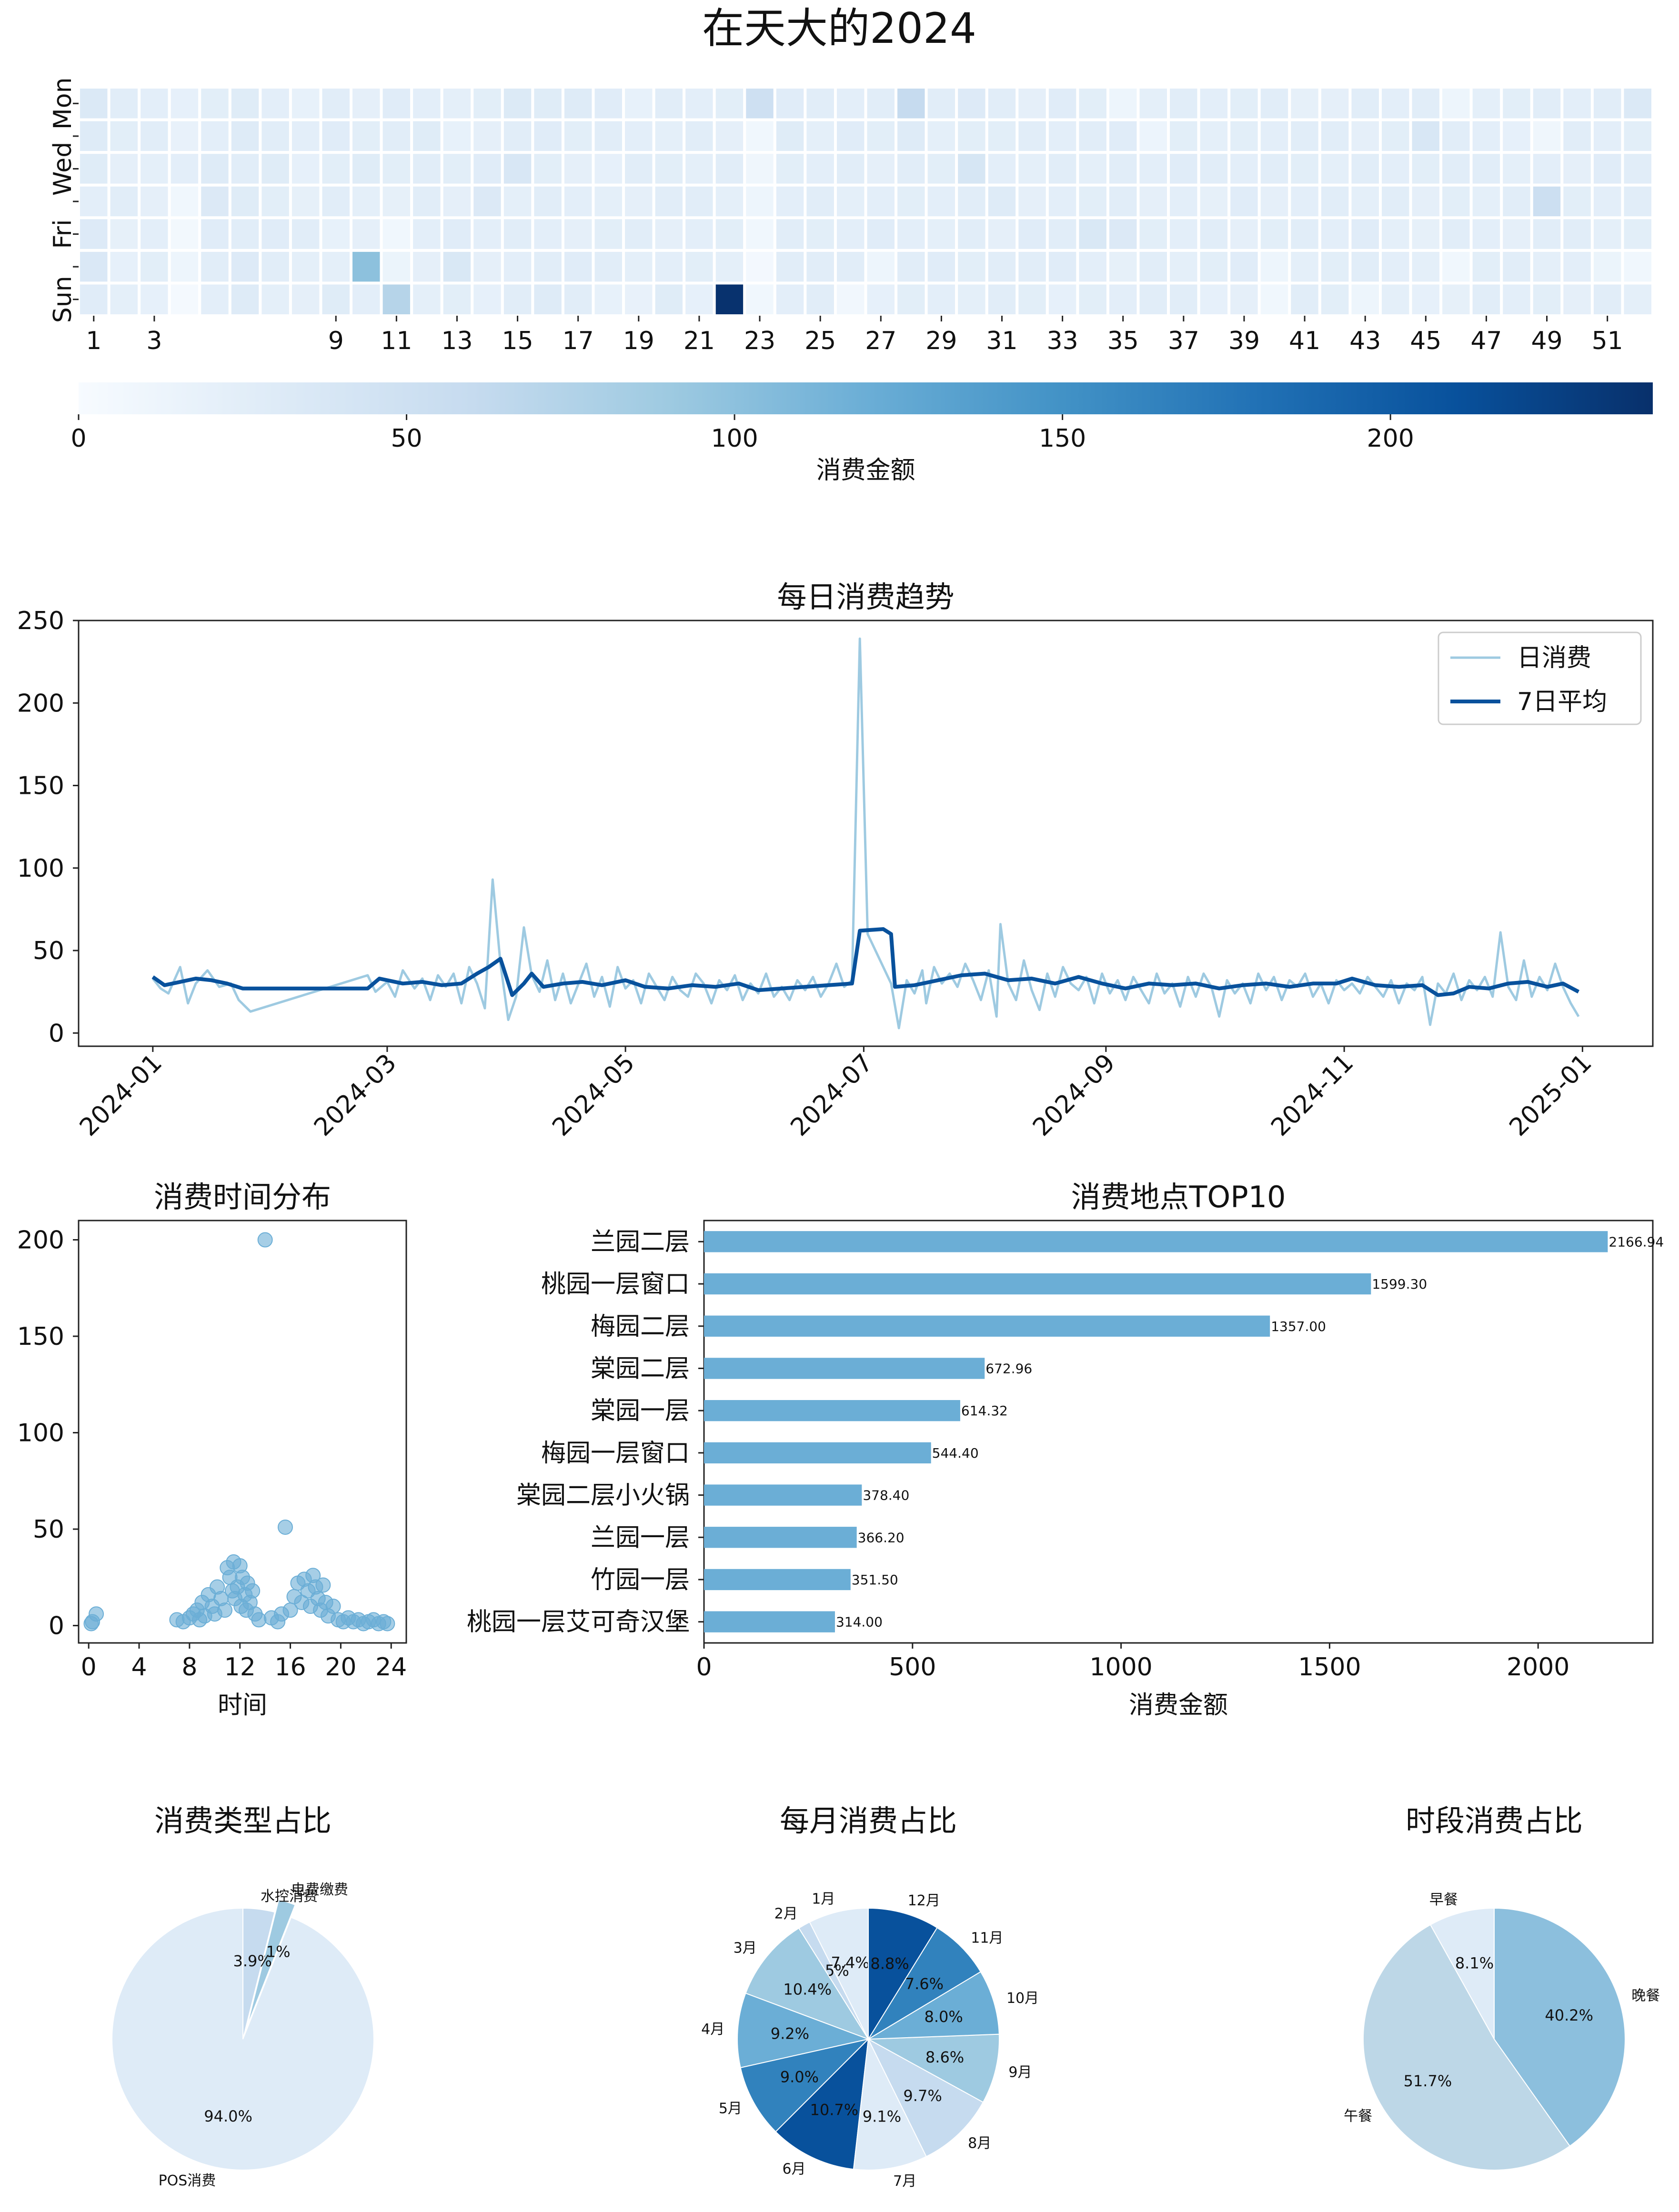  What do you see at coordinates (242, 1197) in the screenshot?
I see `scatter-title: 消费时间分布` at bounding box center [242, 1197].